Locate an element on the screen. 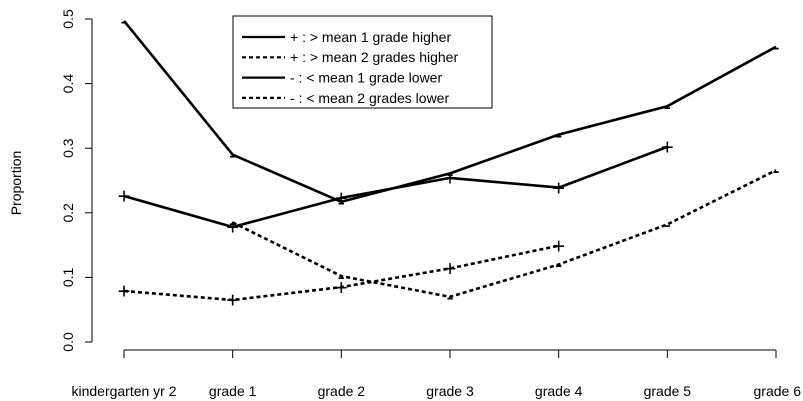 The width and height of the screenshot is (803, 401). x-tick-label: kindergarten yr 2 is located at coordinates (123, 391).